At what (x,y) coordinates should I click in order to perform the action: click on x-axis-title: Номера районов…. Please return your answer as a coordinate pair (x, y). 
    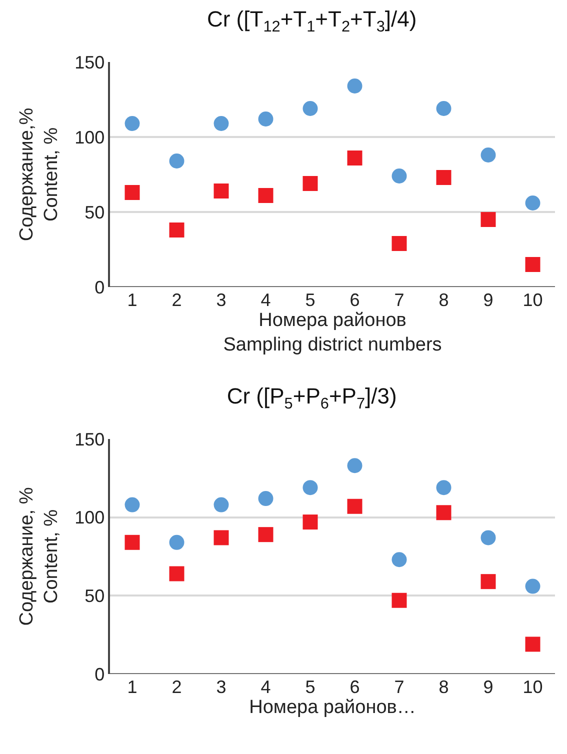
    Looking at the image, I should click on (332, 707).